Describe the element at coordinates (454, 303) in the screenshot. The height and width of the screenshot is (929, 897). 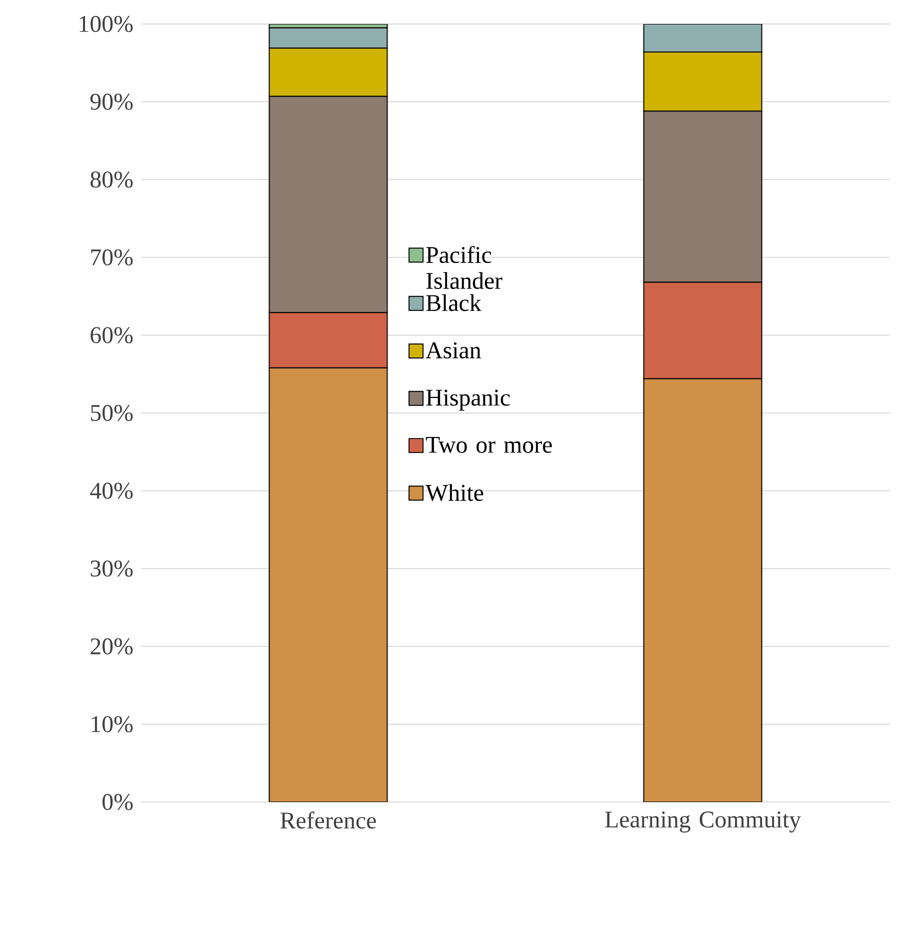
I see `legend-label: Black` at that location.